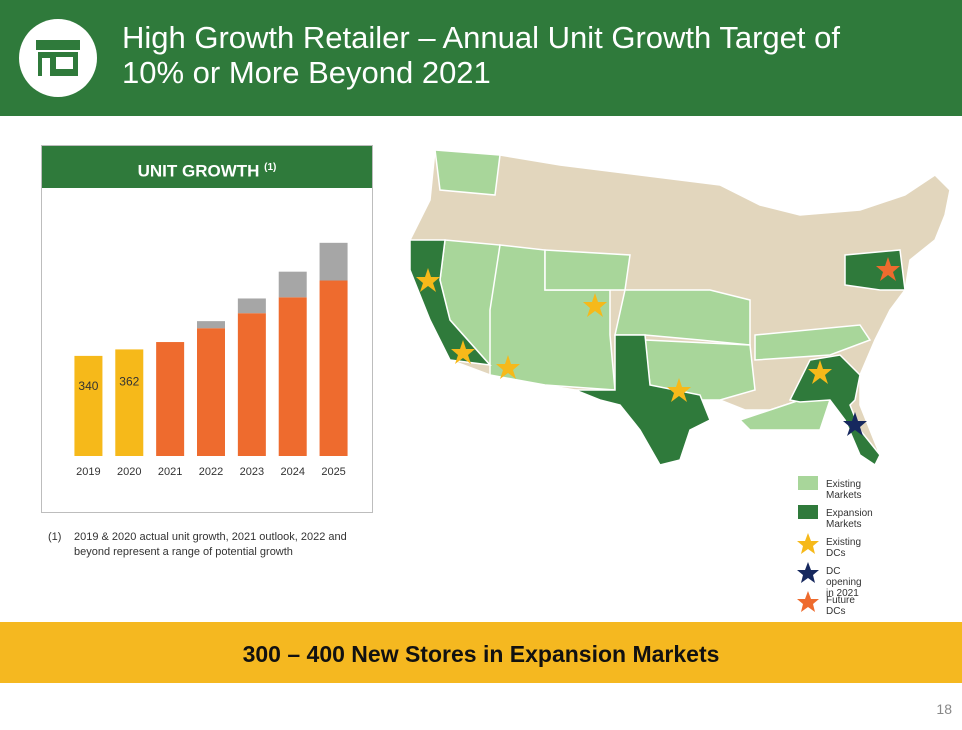 This screenshot has height=730, width=962. I want to click on legend-label: Expansion Markets, so click(849, 519).